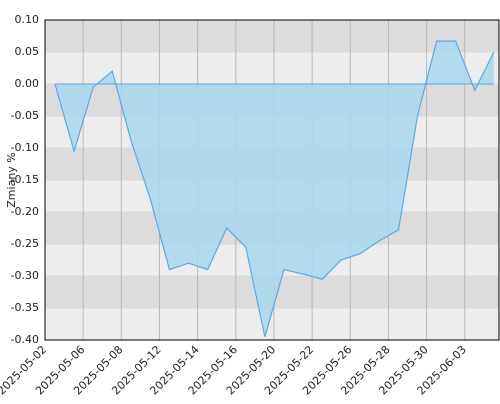  I want to click on y-tick-label: 0.00, so click(27, 83).